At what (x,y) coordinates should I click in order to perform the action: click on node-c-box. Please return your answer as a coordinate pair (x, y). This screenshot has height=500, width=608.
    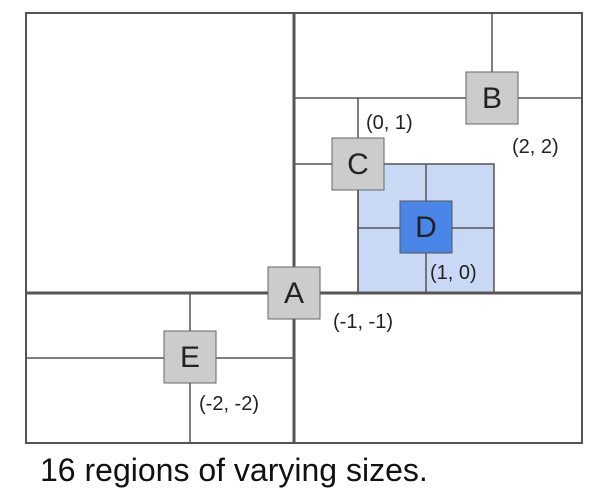
    Looking at the image, I should click on (358, 164).